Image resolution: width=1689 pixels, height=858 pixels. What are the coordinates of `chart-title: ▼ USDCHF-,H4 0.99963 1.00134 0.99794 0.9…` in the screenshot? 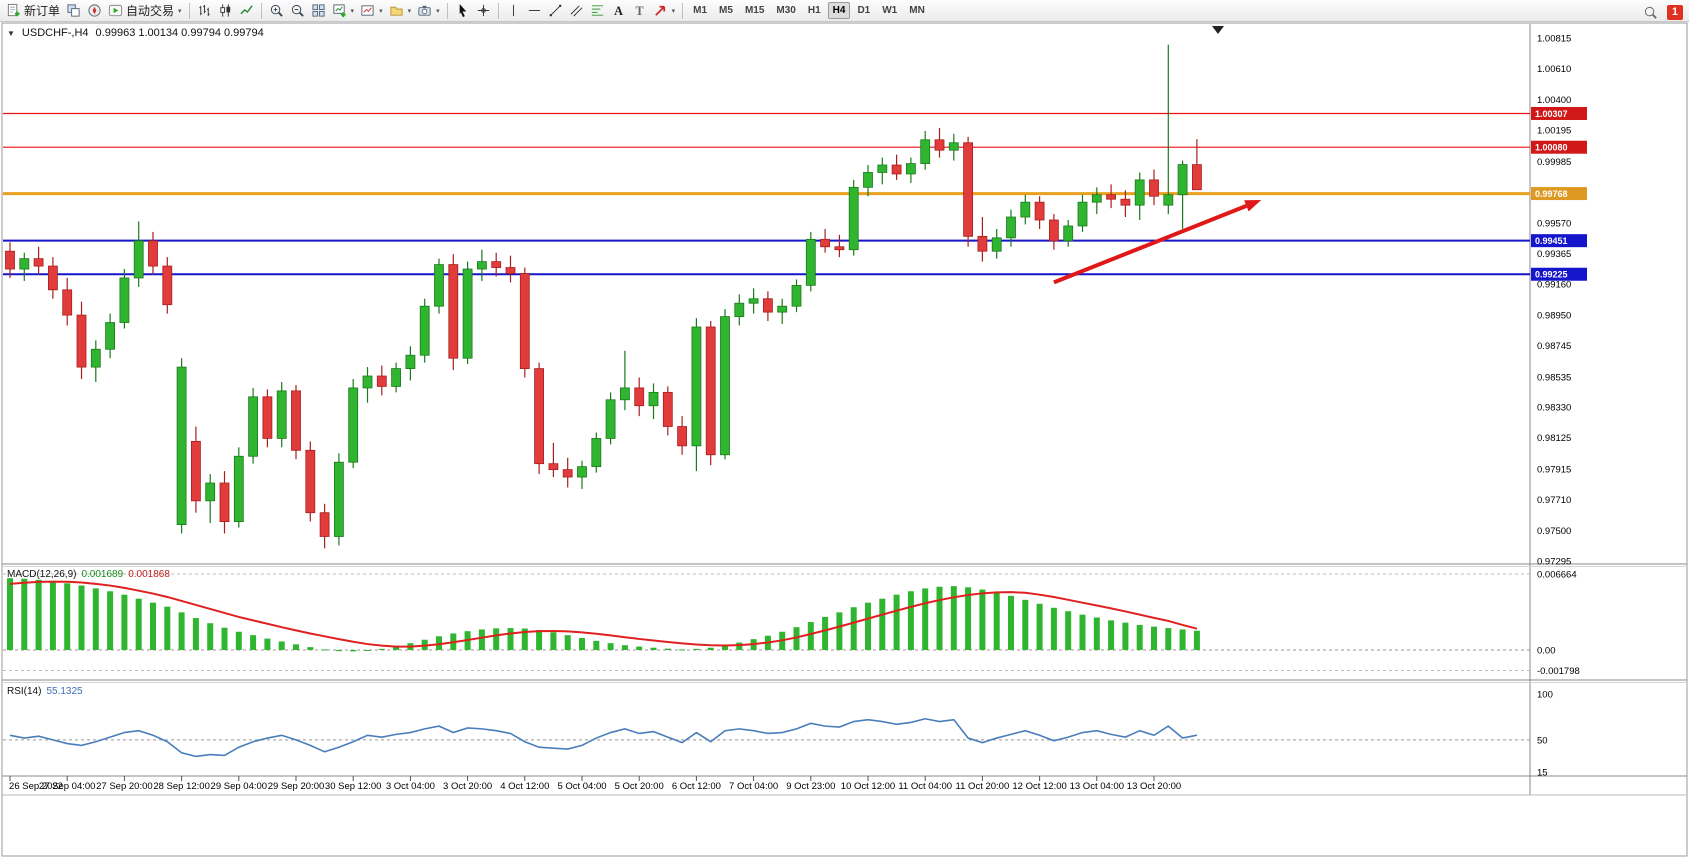 It's located at (135, 33).